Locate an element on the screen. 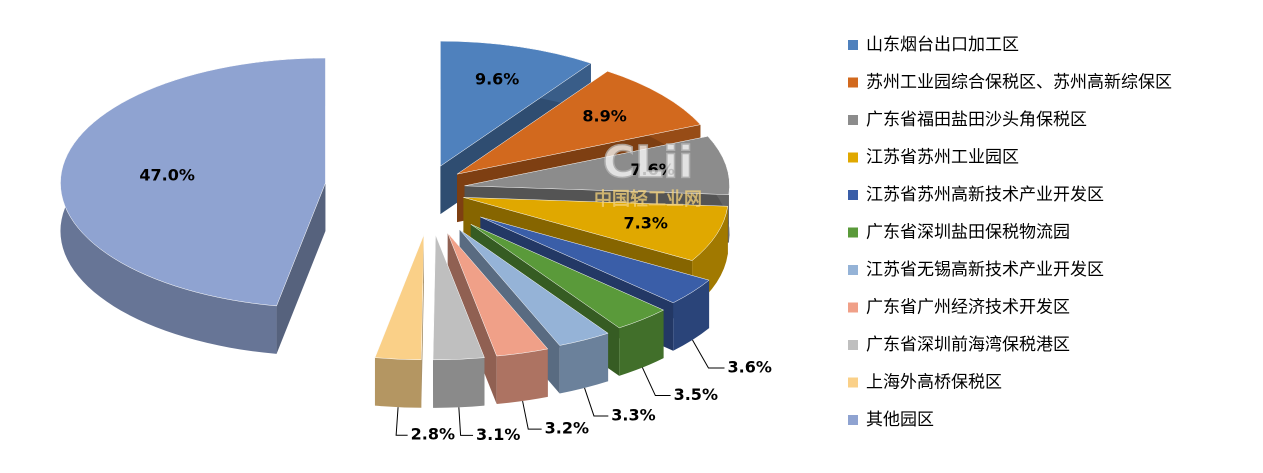  legend-label: 江苏省苏州工业园区 is located at coordinates (942, 158).